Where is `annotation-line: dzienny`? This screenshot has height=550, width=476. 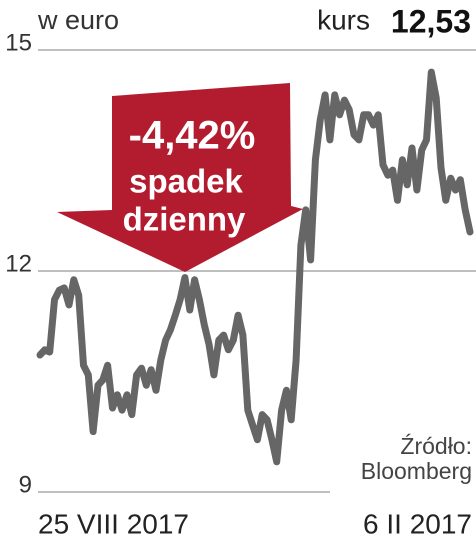
annotation-line: dzienny is located at coordinates (184, 219).